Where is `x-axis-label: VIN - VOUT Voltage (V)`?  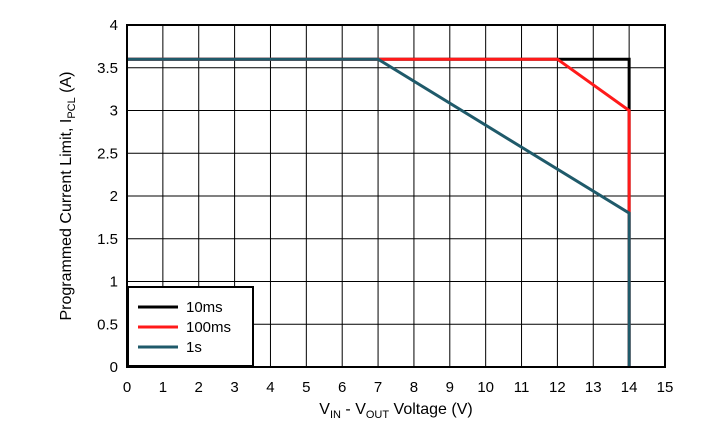
x-axis-label: VIN - VOUT Voltage (V) is located at coordinates (395, 411).